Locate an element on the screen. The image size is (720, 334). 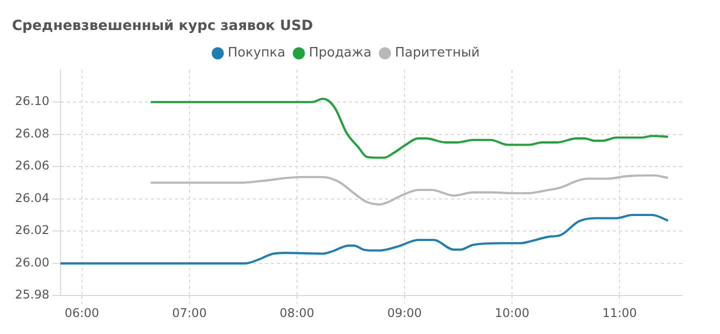
x-tick-label: 09:00 is located at coordinates (404, 313).